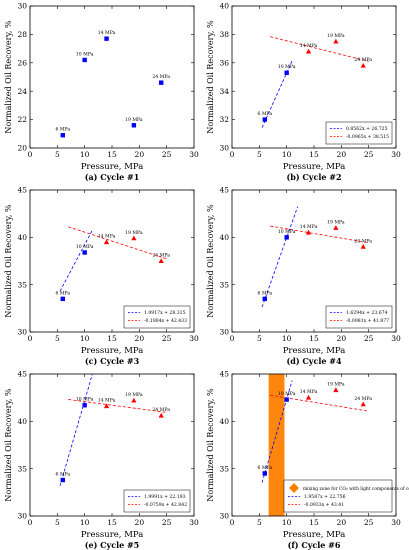 The height and width of the screenshot is (550, 409). I want to click on y-tick-label: 38, so click(224, 34).